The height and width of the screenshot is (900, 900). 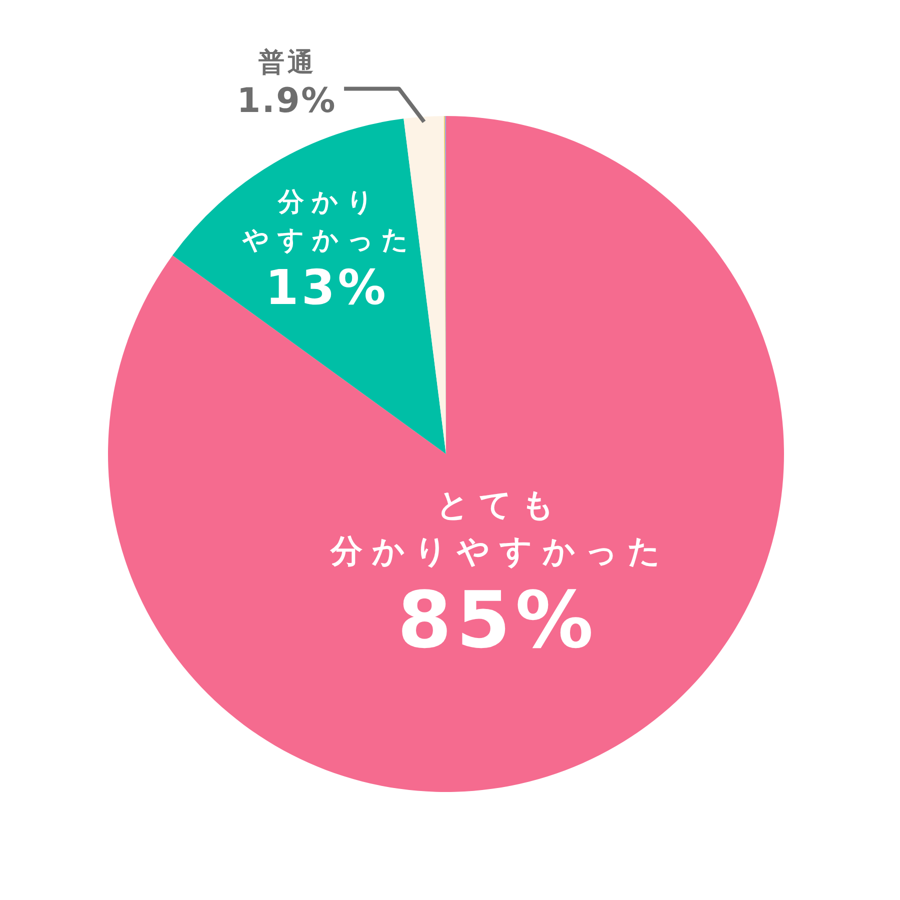 What do you see at coordinates (497, 621) in the screenshot?
I see `data-label: 85%` at bounding box center [497, 621].